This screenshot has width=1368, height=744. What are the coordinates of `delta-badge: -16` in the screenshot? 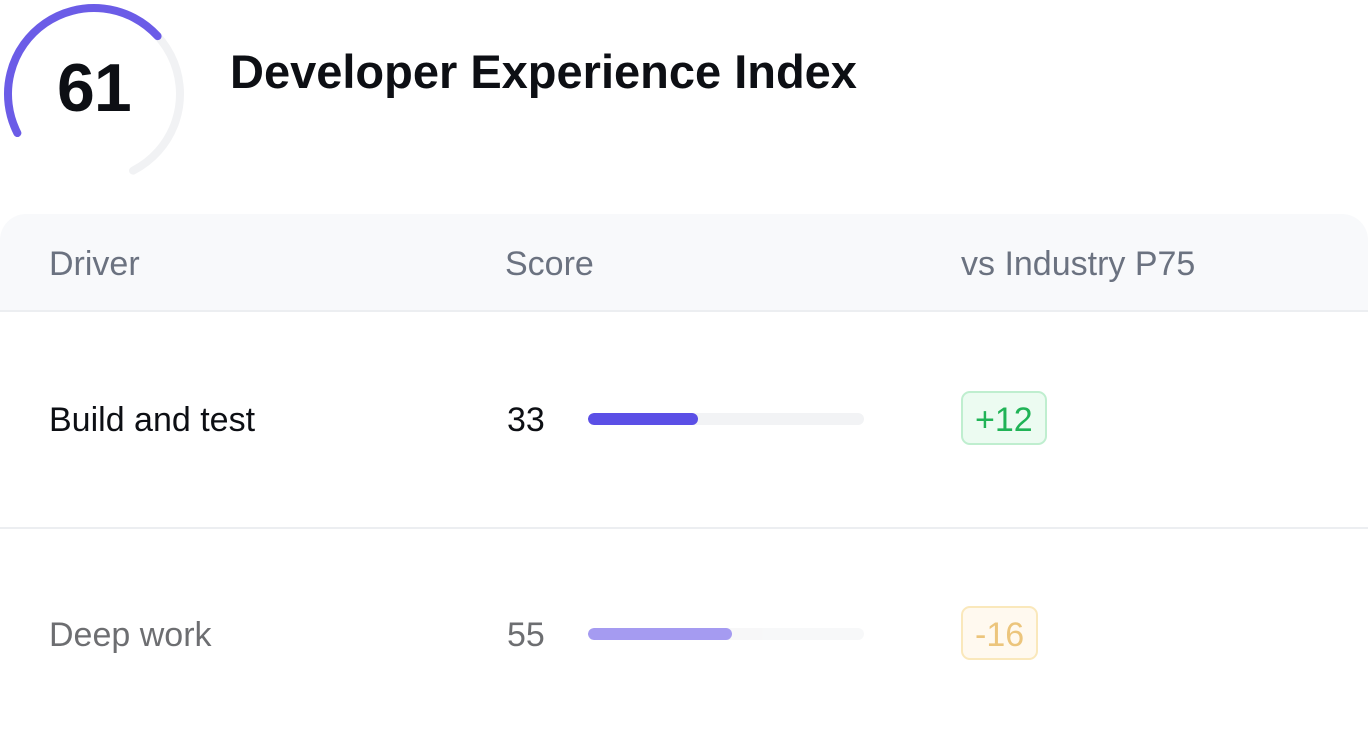 It's located at (1000, 633).